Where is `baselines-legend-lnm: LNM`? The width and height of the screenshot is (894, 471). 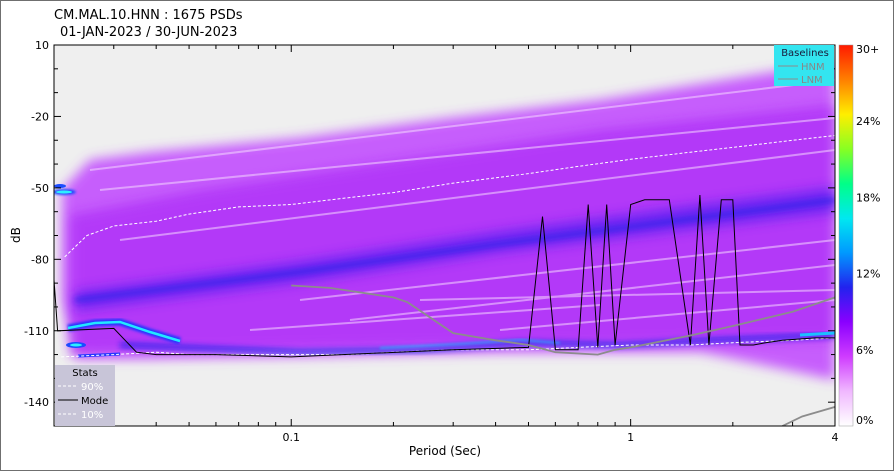 baselines-legend-lnm: LNM is located at coordinates (812, 80).